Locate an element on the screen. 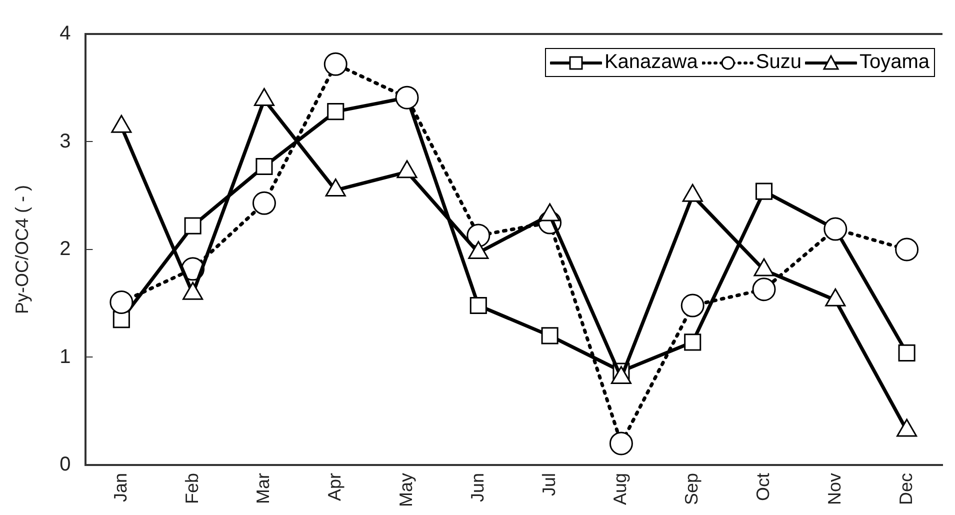 This screenshot has width=955, height=515. x-tick-label: Sep is located at coordinates (692, 489).